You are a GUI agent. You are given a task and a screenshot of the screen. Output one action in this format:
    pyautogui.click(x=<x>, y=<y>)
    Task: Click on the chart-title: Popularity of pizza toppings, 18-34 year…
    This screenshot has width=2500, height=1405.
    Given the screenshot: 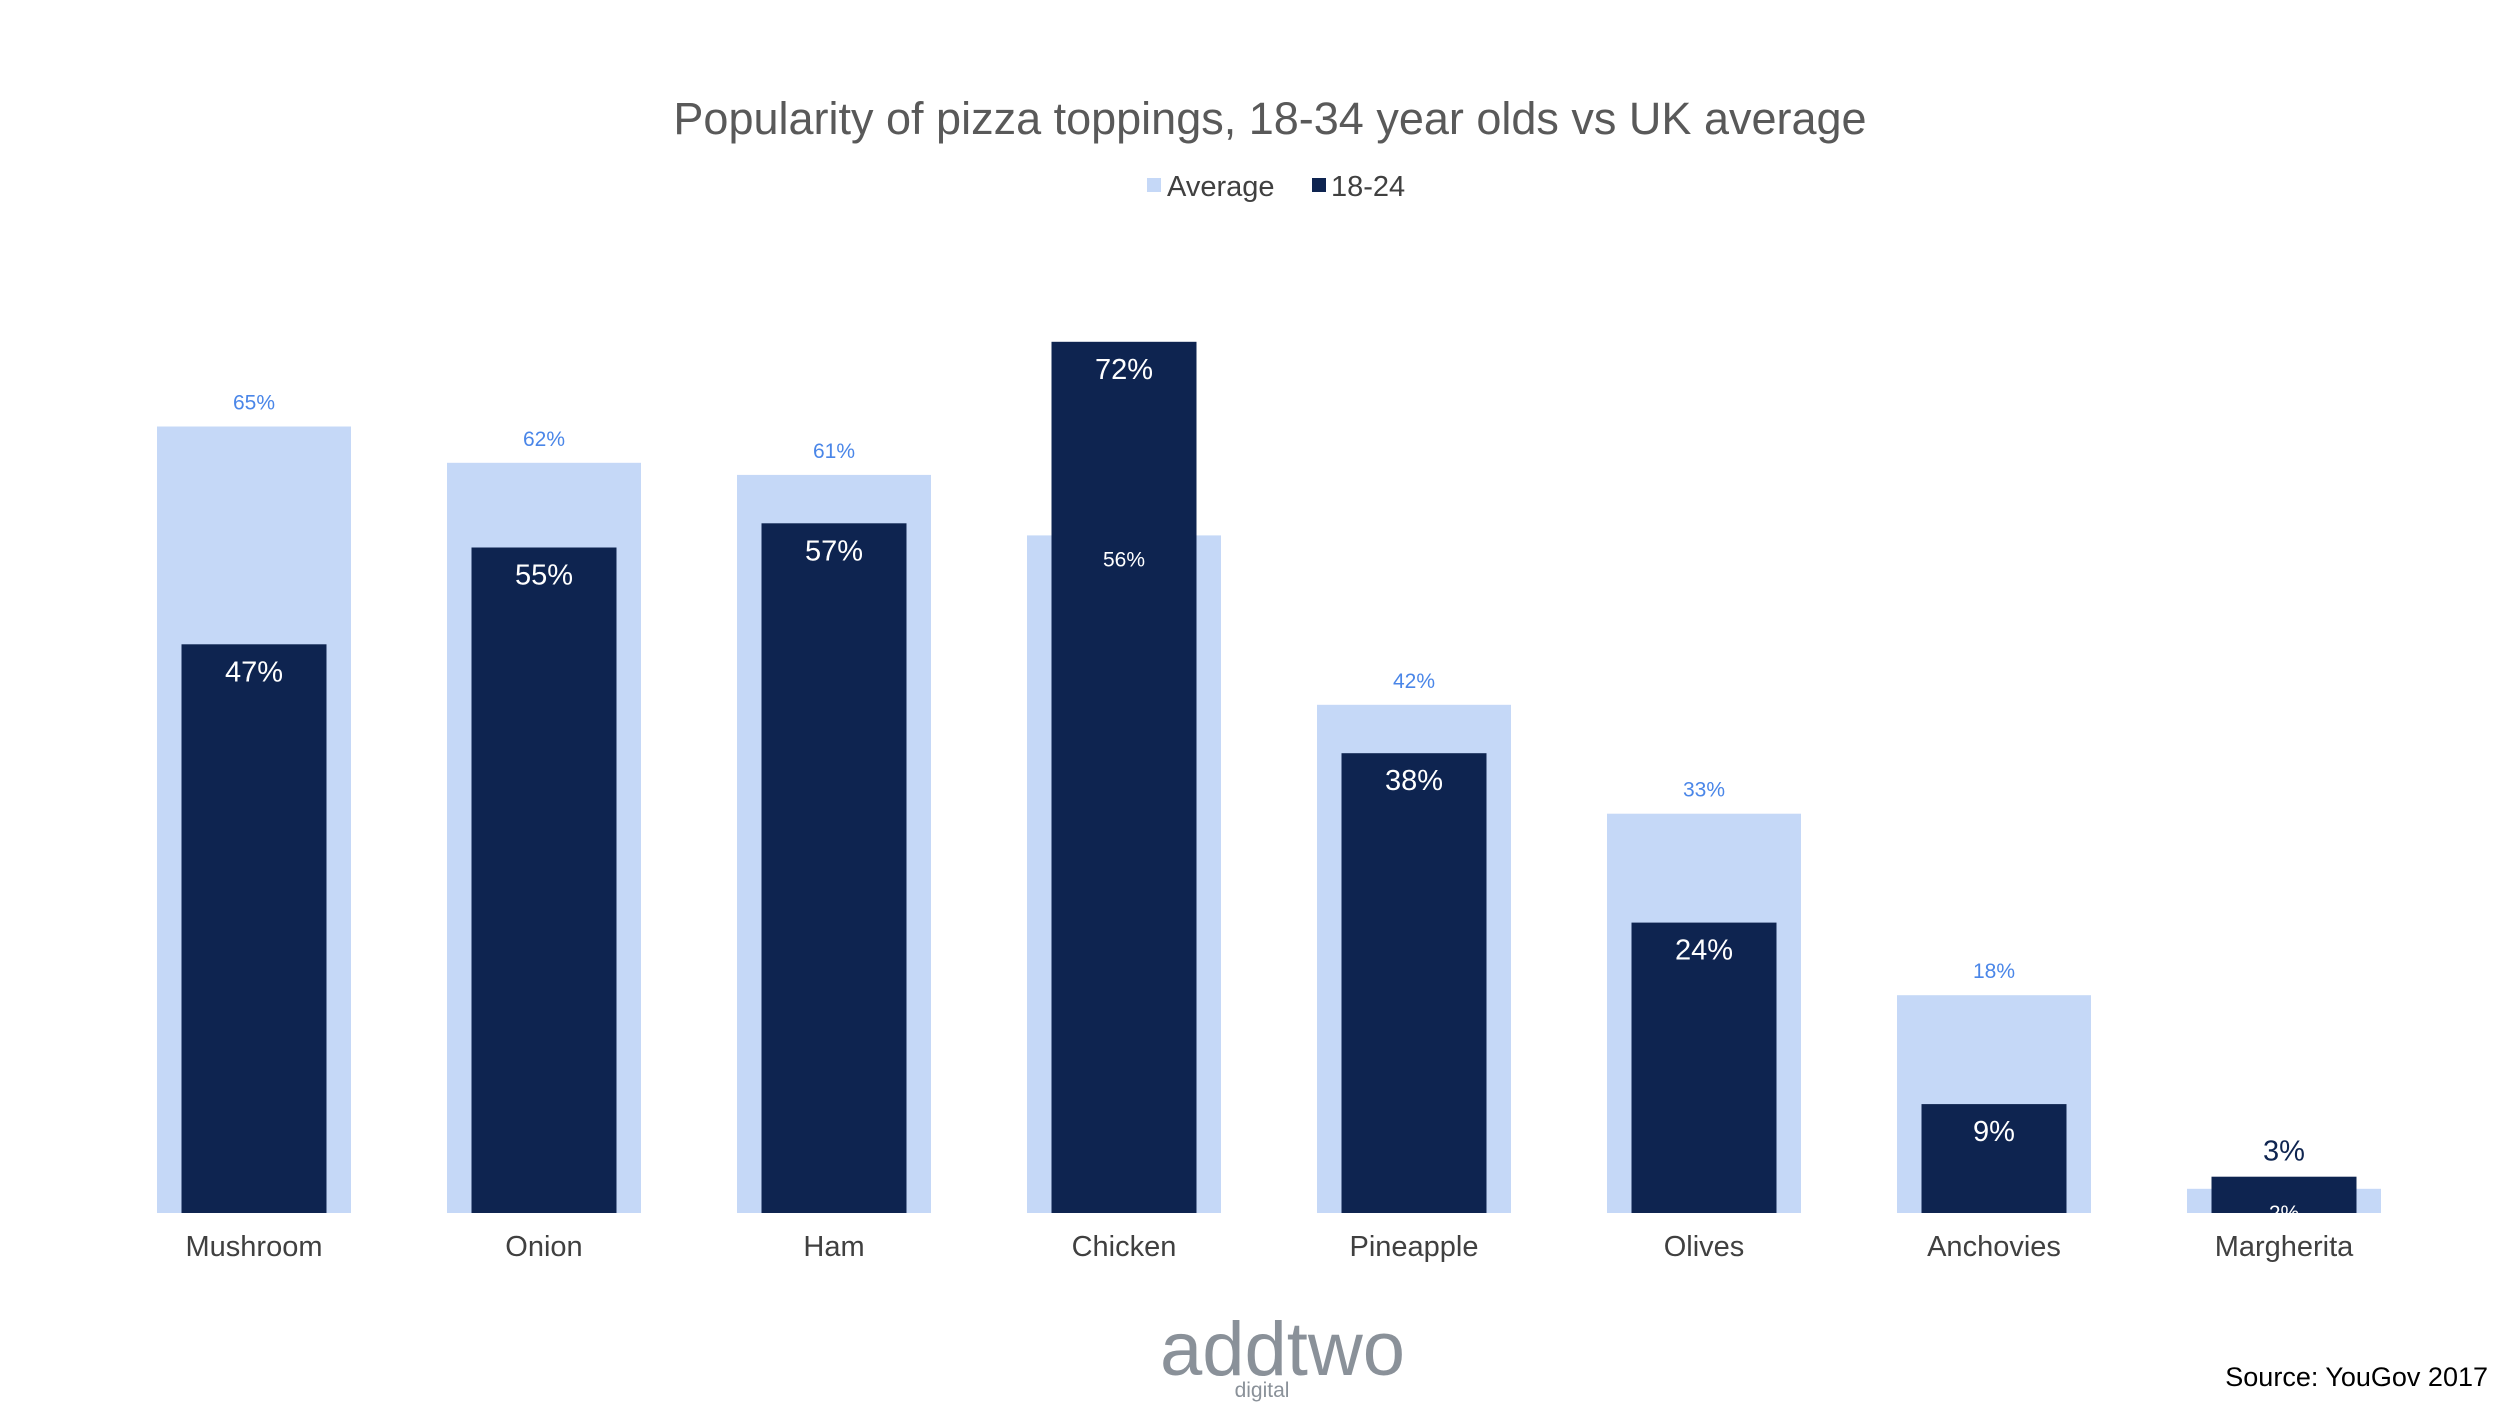 What is the action you would take?
    pyautogui.click(x=1269, y=118)
    